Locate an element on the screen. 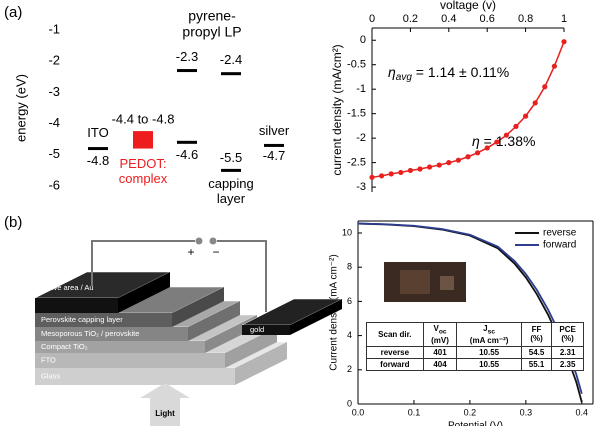 The height and width of the screenshot is (426, 600). x-tick-label: 0.8 is located at coordinates (525, 19).